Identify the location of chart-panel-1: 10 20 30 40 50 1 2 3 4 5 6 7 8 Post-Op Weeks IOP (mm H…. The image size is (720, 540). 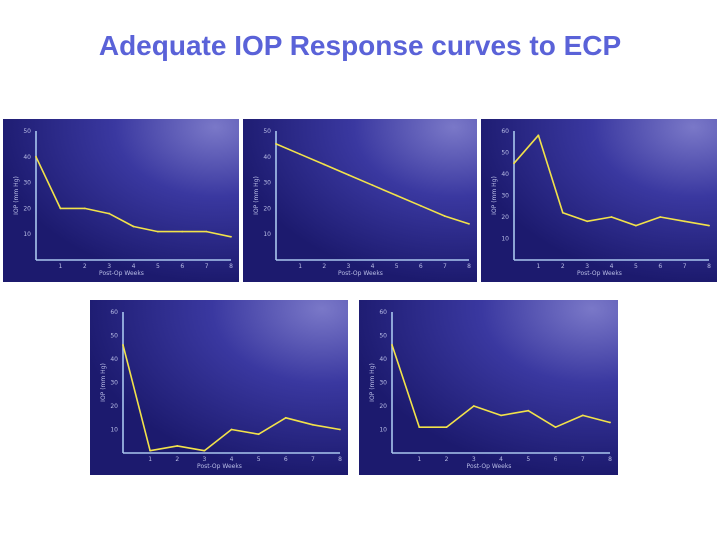
(121, 200).